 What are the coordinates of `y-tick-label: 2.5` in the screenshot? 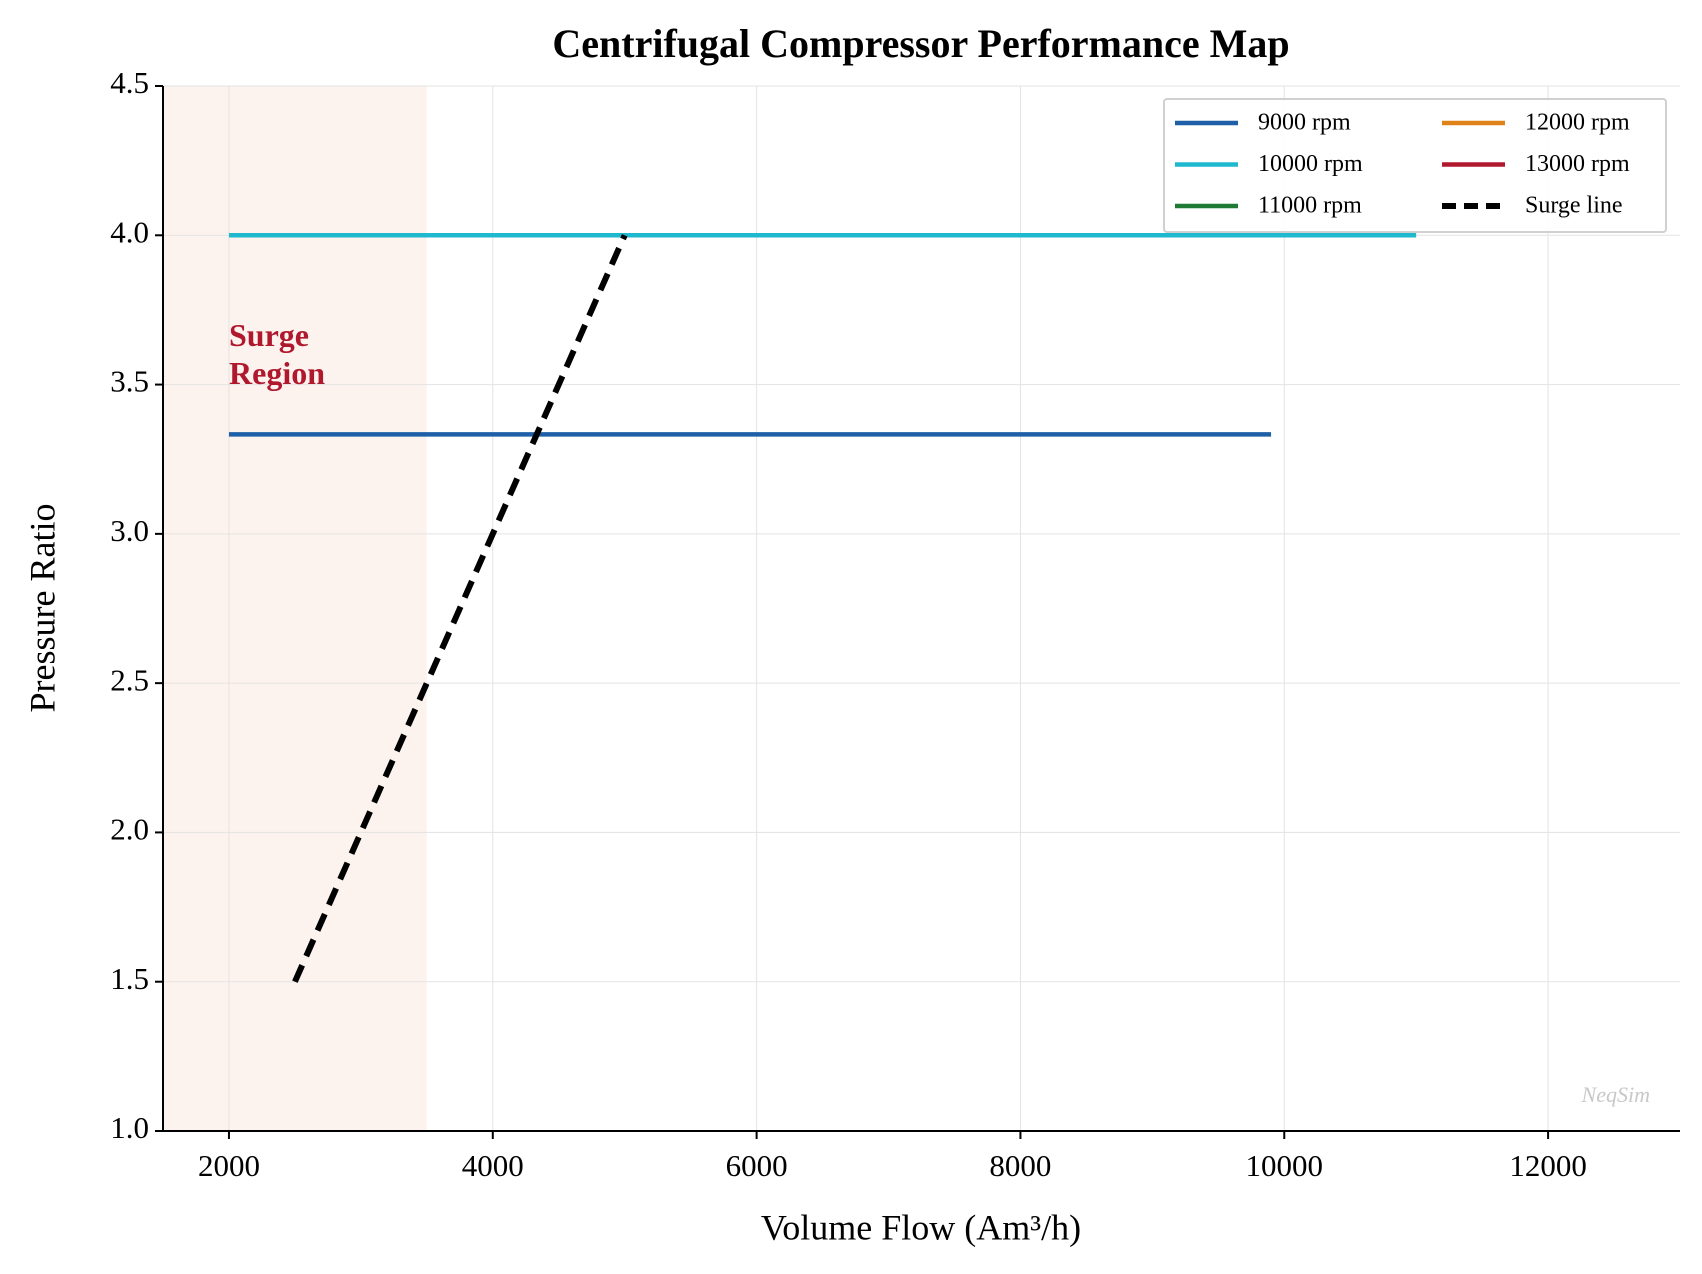 It's located at (129, 679).